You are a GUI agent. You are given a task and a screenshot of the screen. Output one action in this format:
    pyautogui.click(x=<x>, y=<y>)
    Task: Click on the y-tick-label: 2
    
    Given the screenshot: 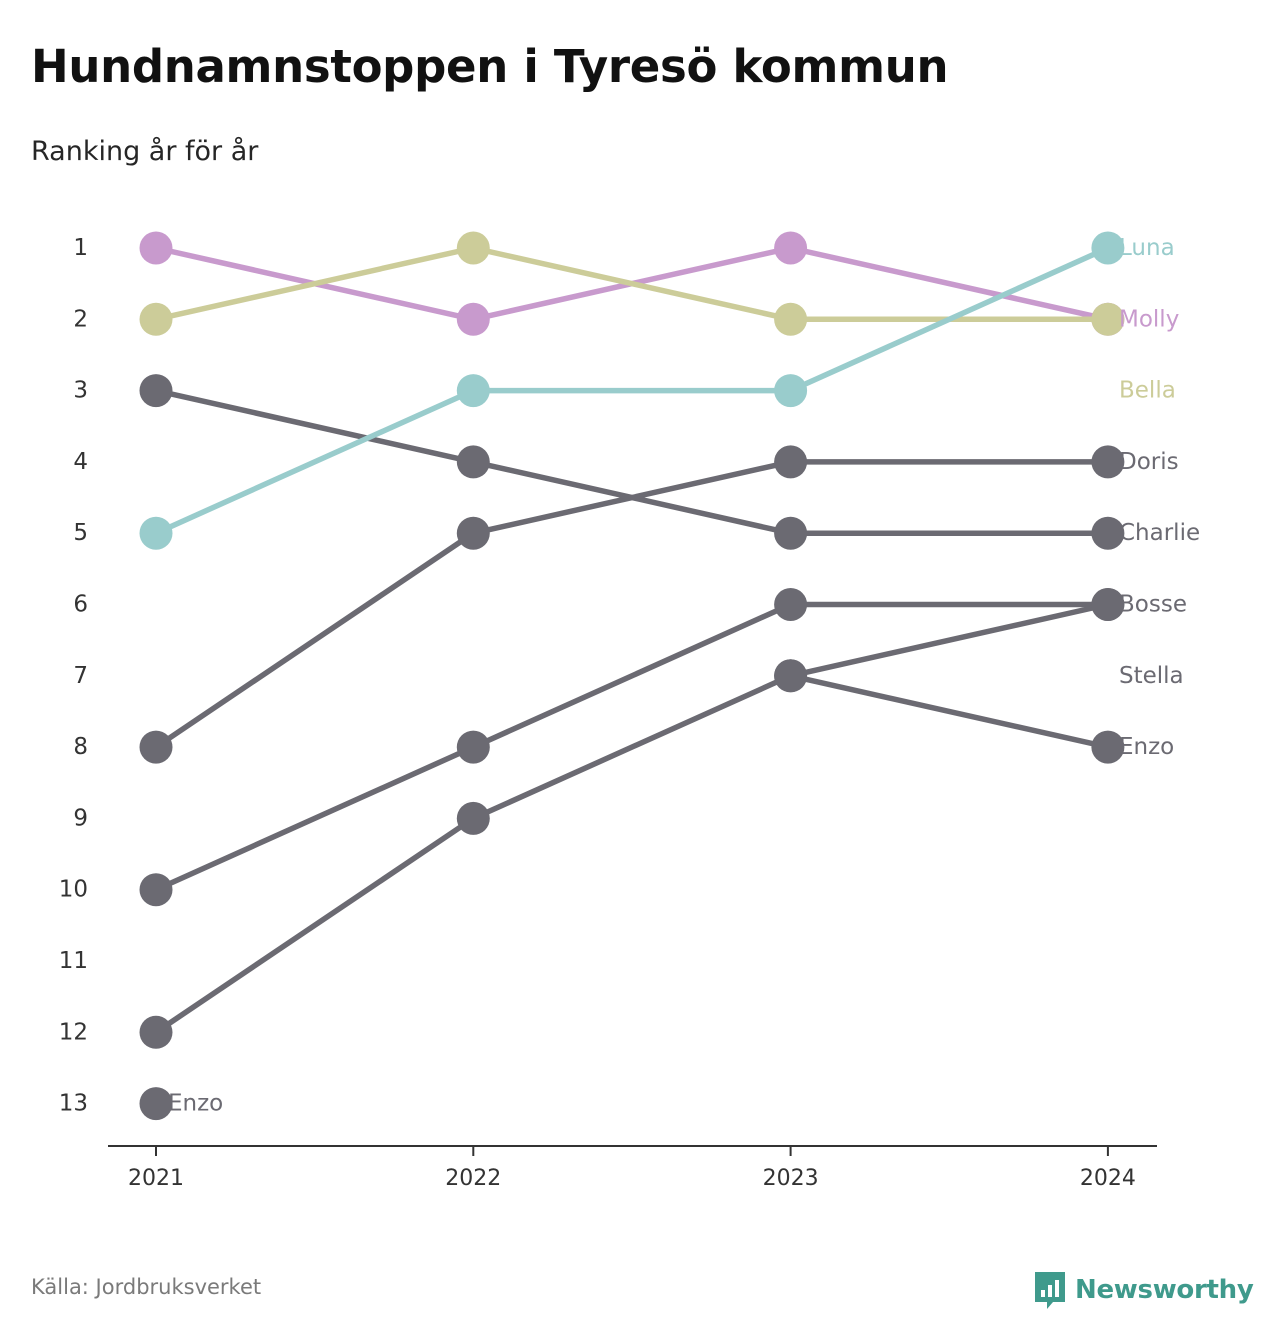 What is the action you would take?
    pyautogui.click(x=80, y=319)
    